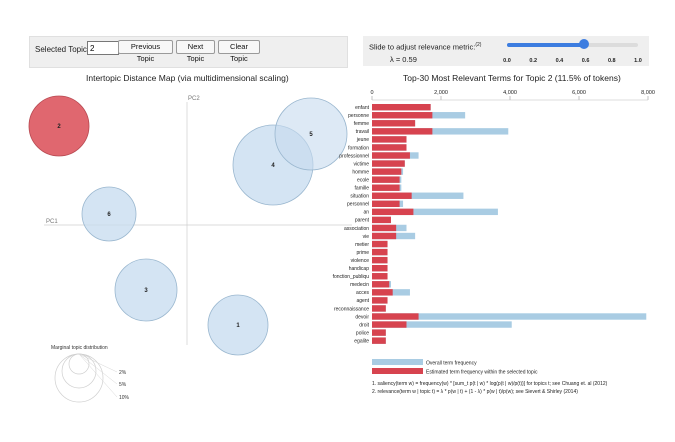 This screenshot has height=442, width=675. I want to click on term-label: ecole, so click(363, 180).